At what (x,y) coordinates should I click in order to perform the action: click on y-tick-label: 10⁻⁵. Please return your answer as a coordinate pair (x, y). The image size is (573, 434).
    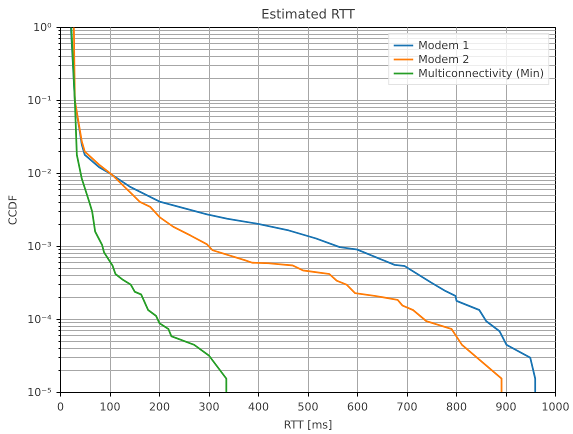
    Looking at the image, I should click on (39, 392).